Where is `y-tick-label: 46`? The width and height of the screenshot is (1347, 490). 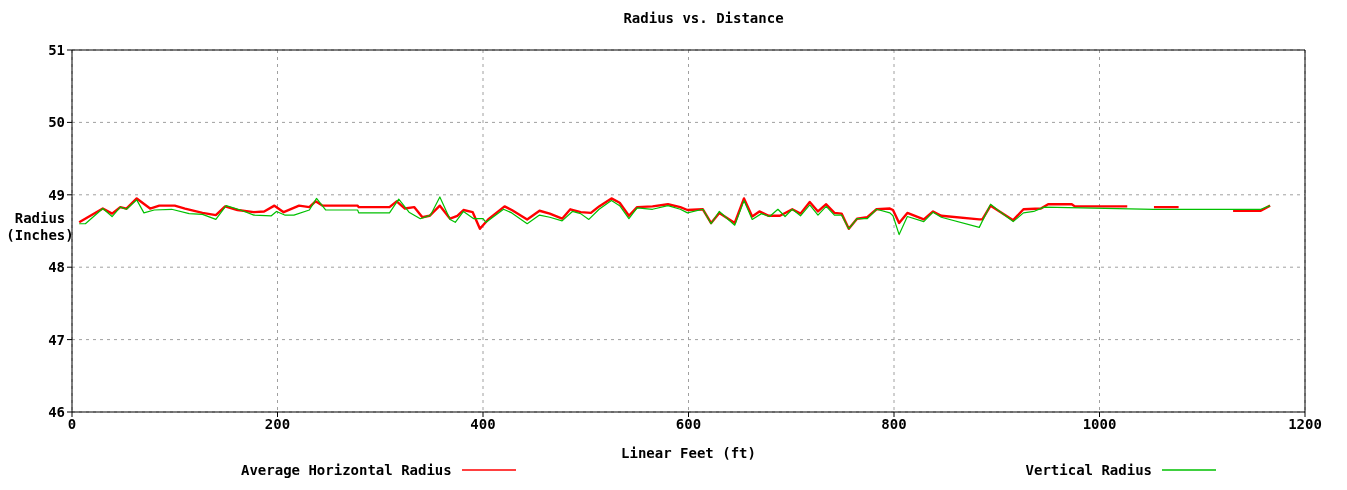 y-tick-label: 46 is located at coordinates (56, 411).